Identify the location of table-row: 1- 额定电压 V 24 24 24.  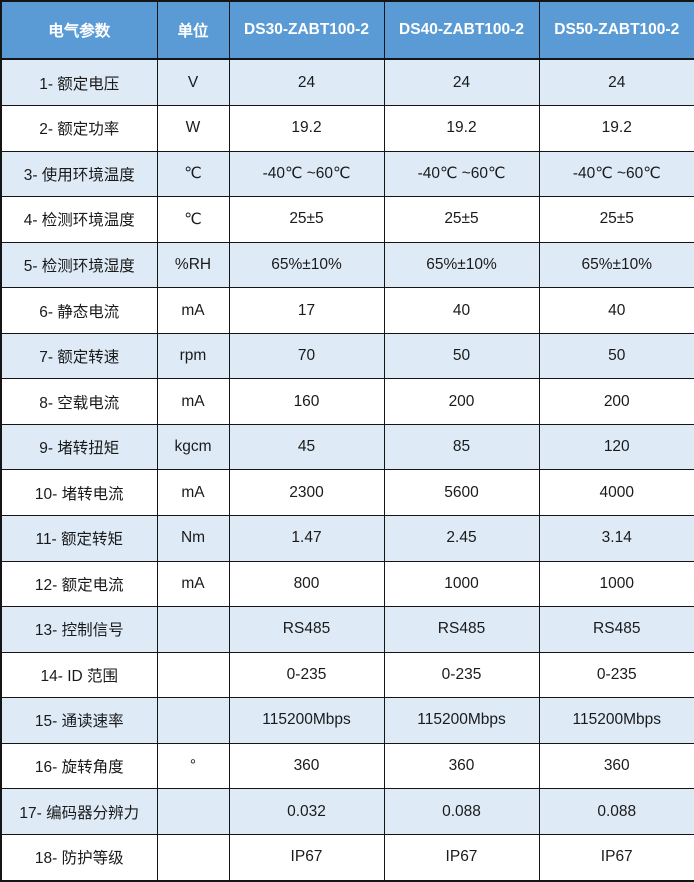
(347, 82).